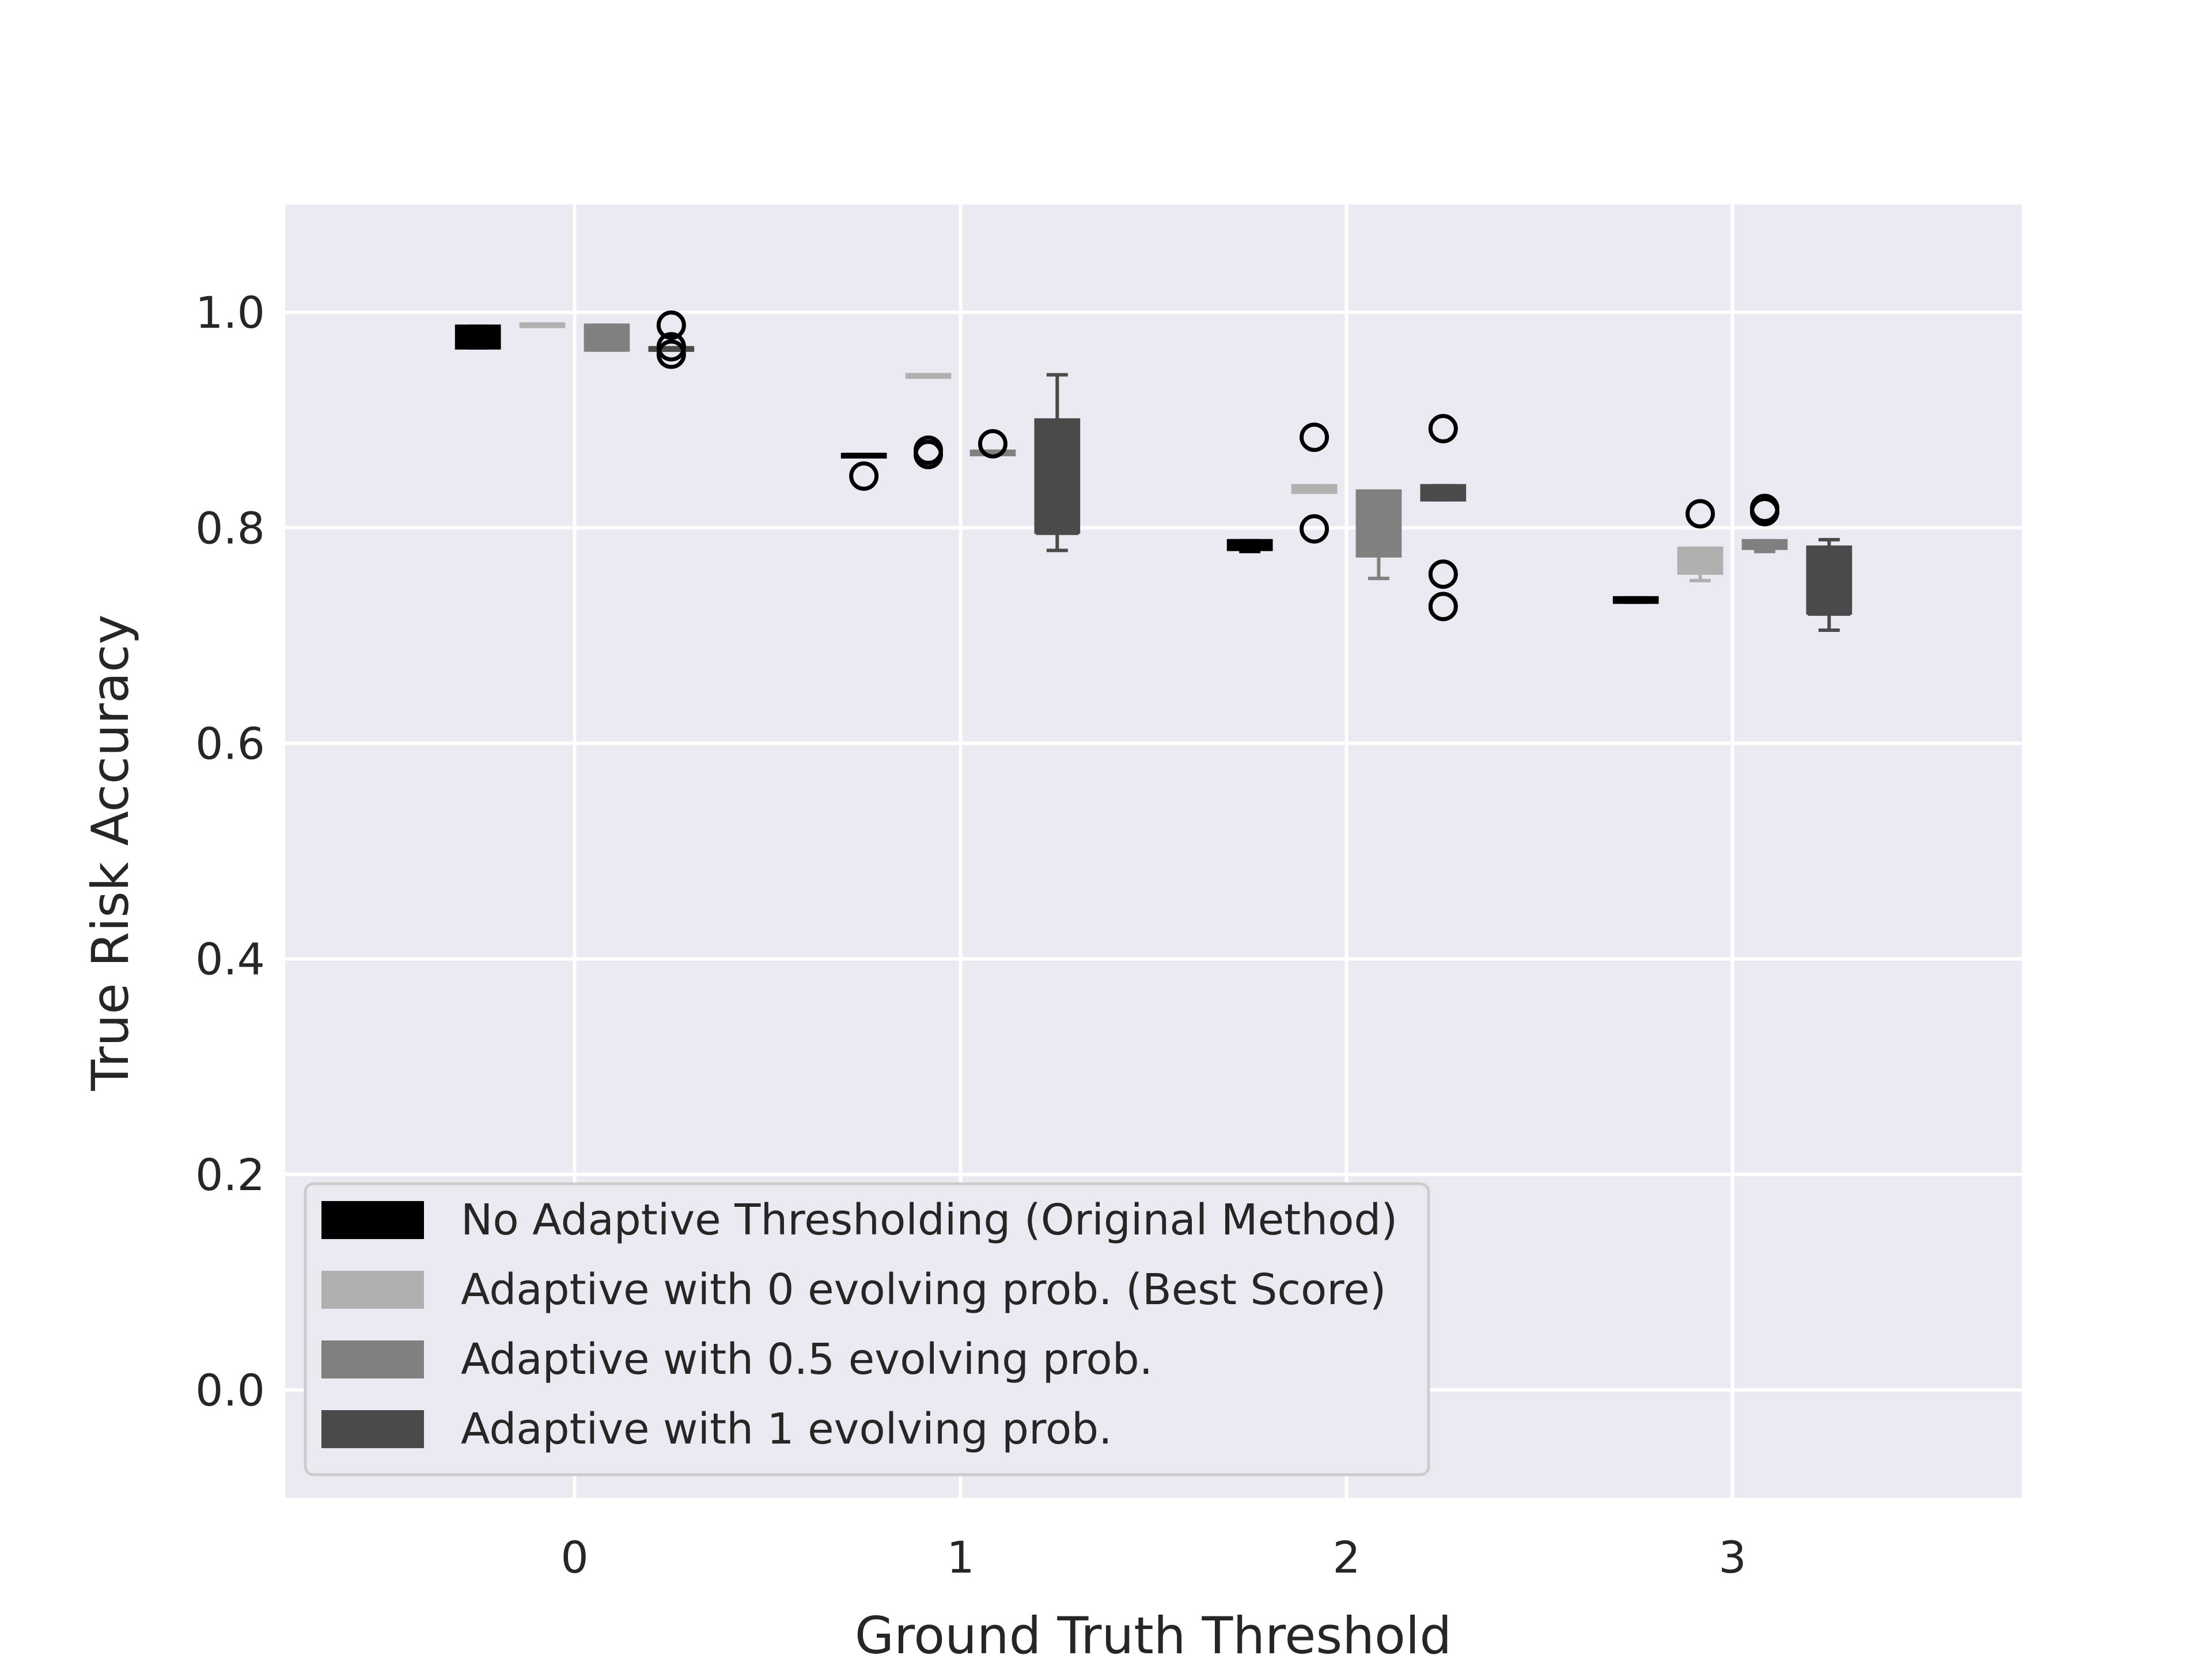 The height and width of the screenshot is (1659, 2212). What do you see at coordinates (1153, 1557) in the screenshot?
I see `x-tick-labels: 0 1 2 3` at bounding box center [1153, 1557].